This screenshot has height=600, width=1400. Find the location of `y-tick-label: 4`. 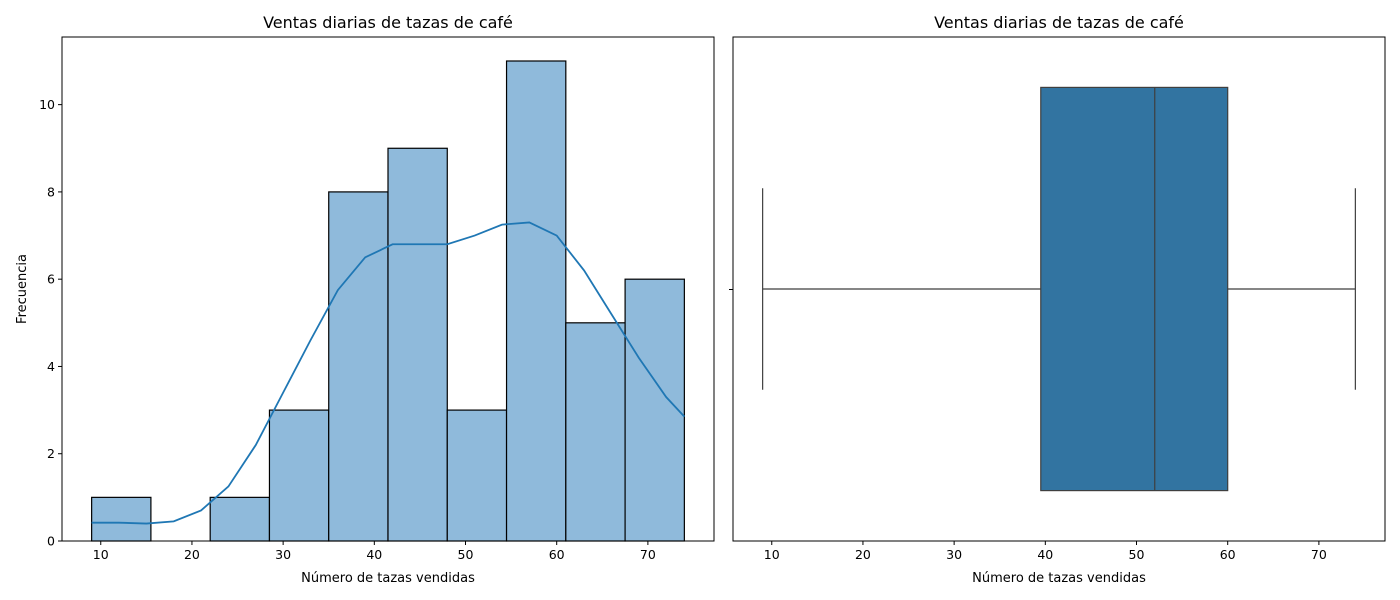

y-tick-label: 4 is located at coordinates (51, 366).